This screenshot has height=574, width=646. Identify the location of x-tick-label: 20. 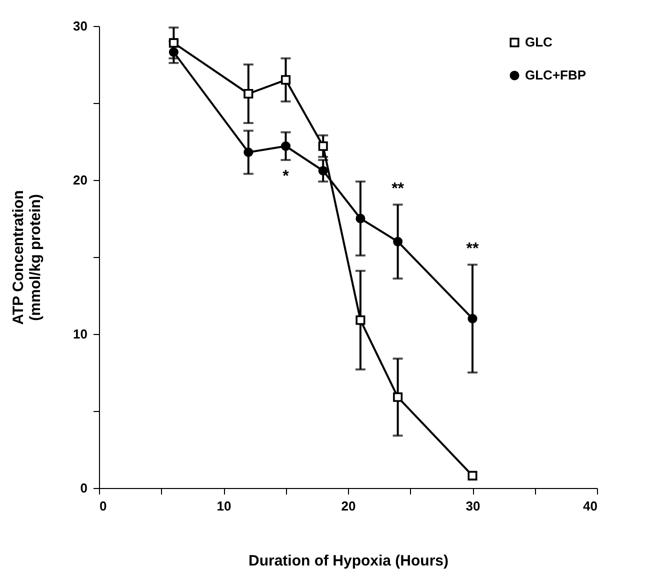
(348, 506).